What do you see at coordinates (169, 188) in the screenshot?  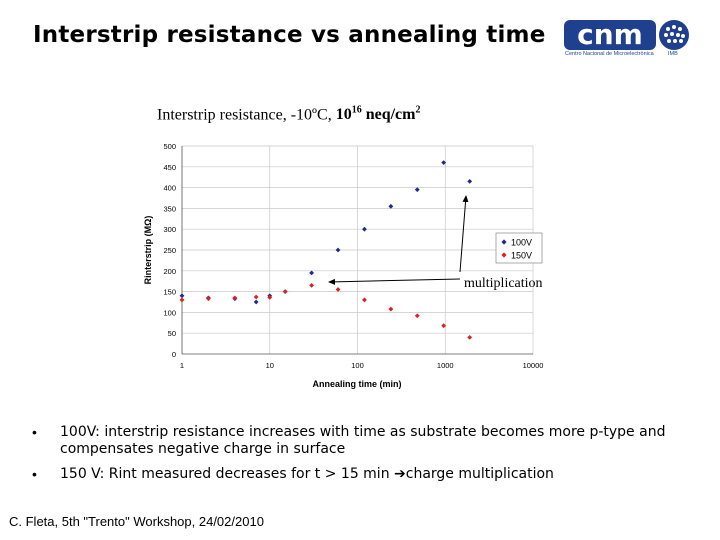 I see `y-tick-label: 400` at bounding box center [169, 188].